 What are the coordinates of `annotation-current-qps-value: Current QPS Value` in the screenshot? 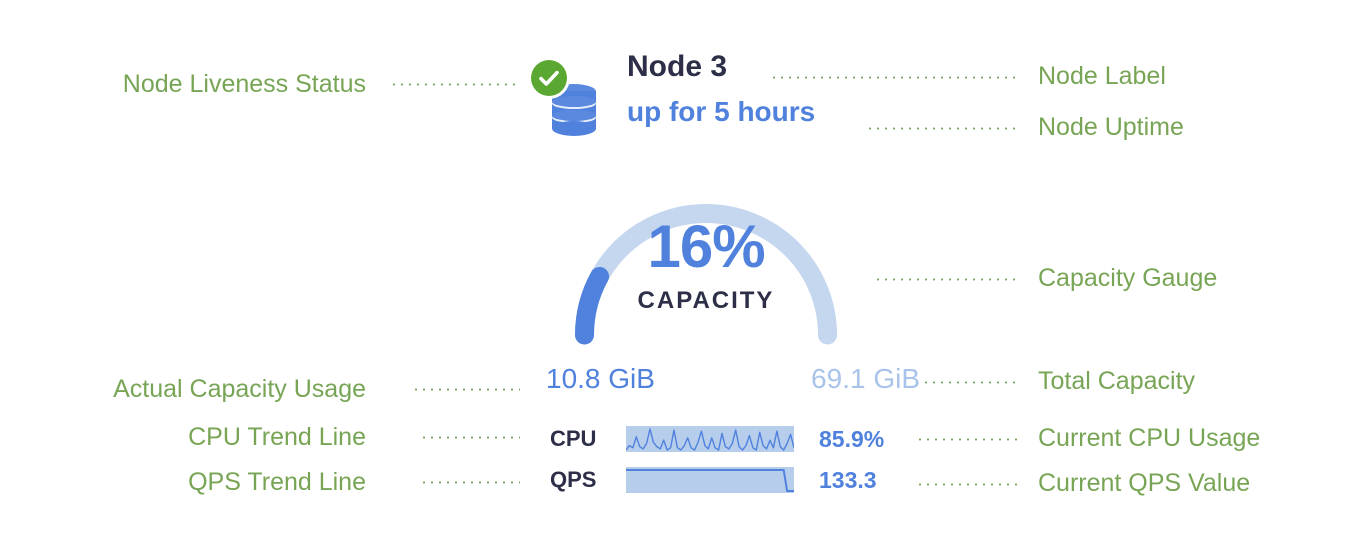 It's located at (1144, 483).